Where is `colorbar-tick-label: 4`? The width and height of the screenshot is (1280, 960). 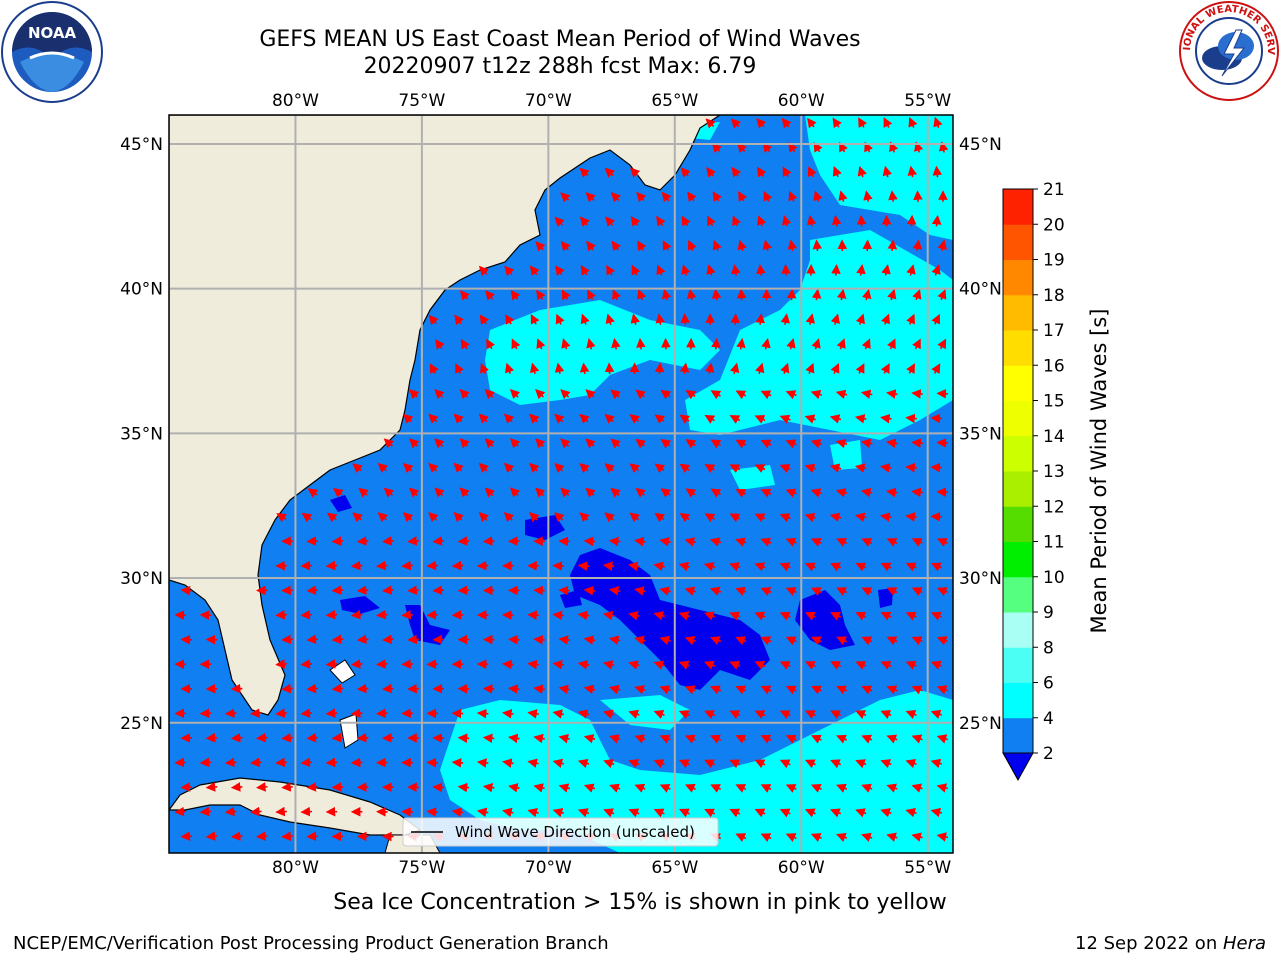 colorbar-tick-label: 4 is located at coordinates (1048, 719).